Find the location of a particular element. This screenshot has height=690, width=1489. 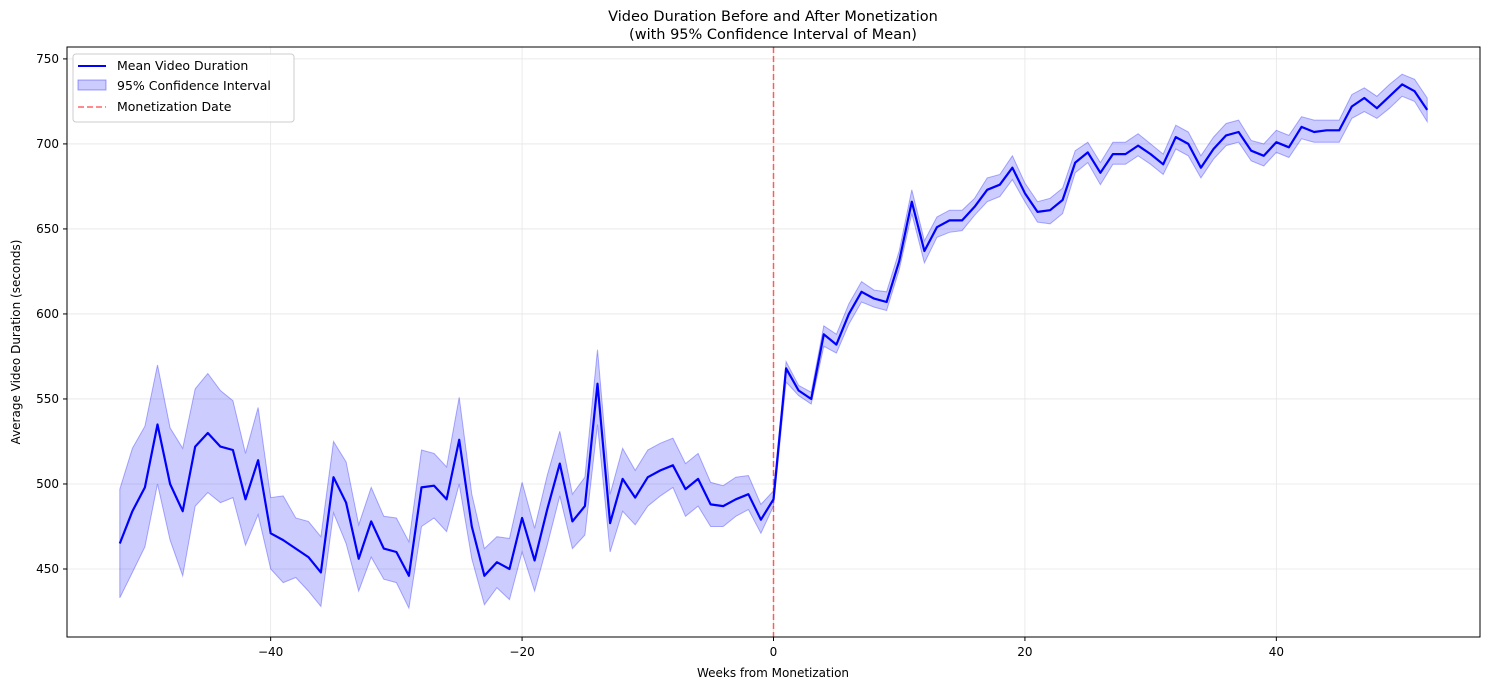

x-tick-label: 0 is located at coordinates (774, 652).